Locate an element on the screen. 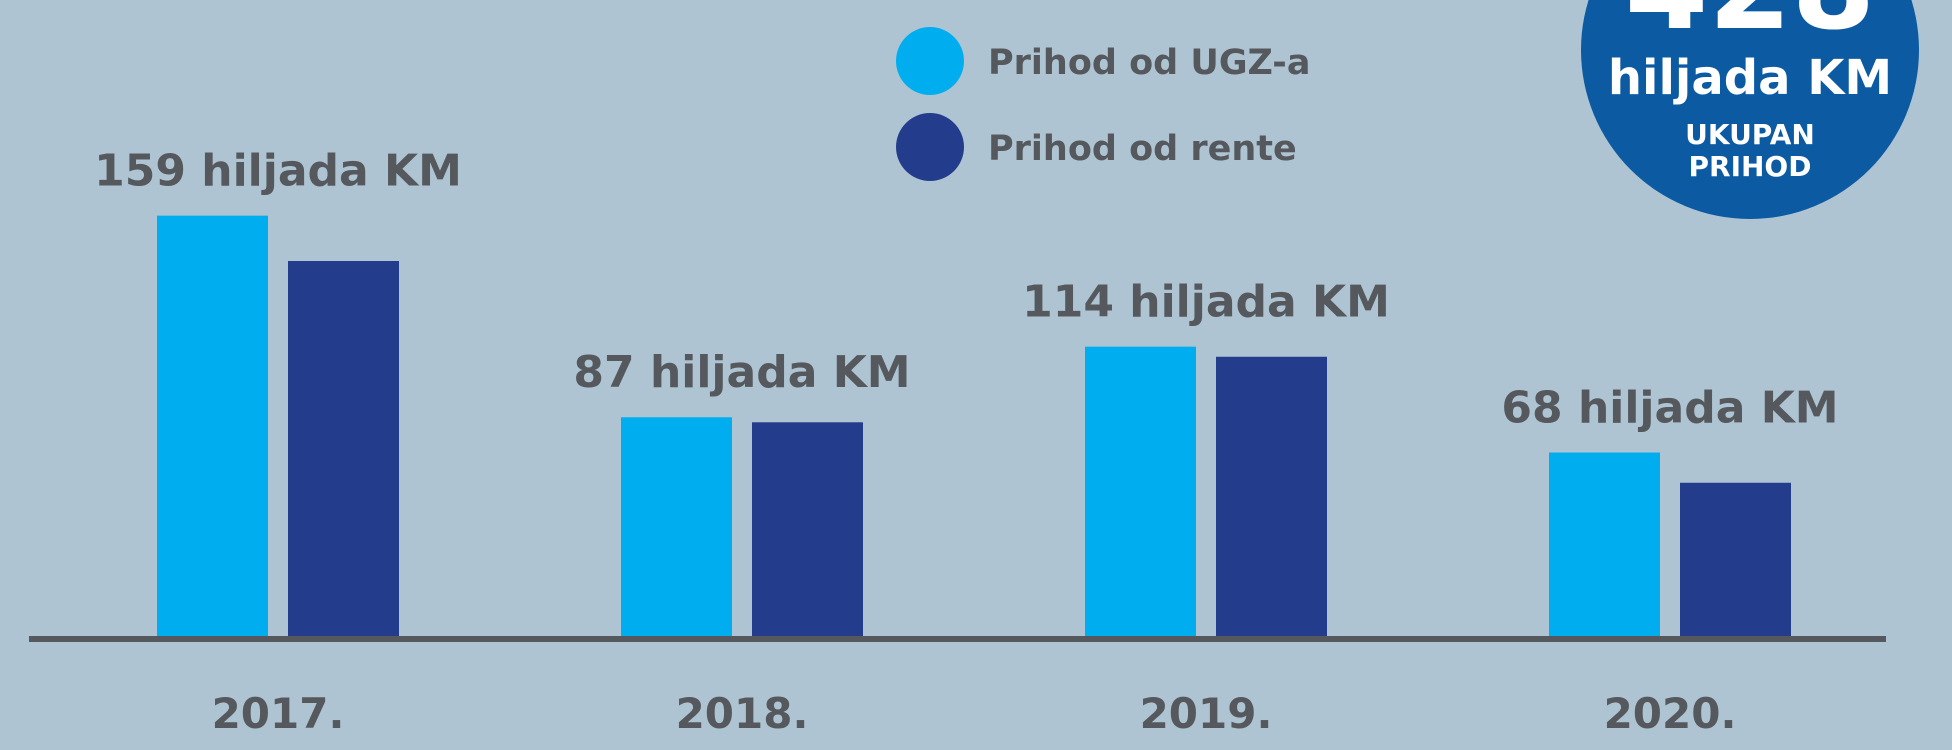 The width and height of the screenshot is (1952, 750). x-tick-label: 2019. is located at coordinates (1206, 713).